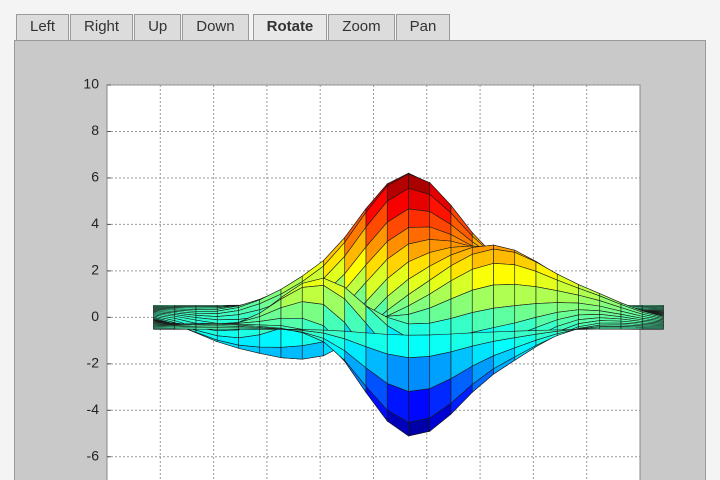  I want to click on y-tick-label: 4, so click(95, 223).